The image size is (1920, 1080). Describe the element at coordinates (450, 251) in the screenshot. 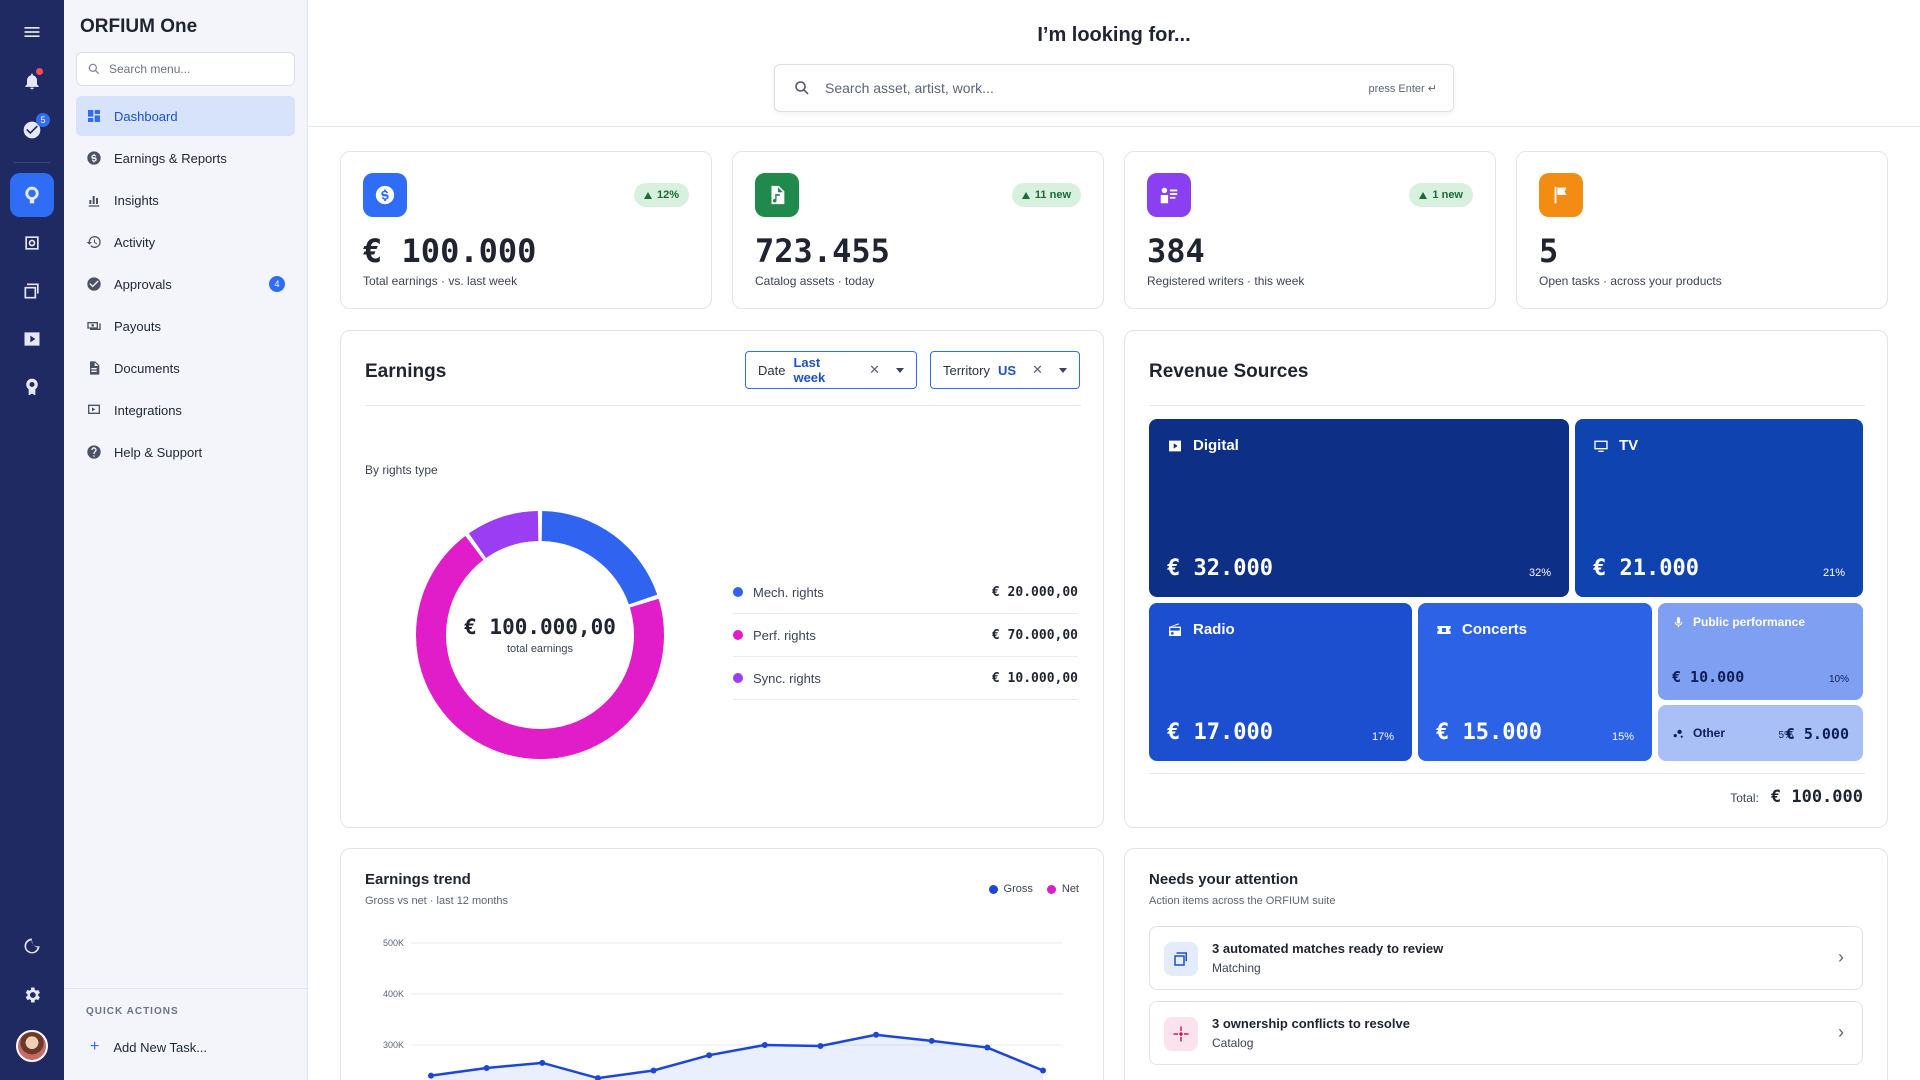

I see `kpi-value: € 100.000` at that location.